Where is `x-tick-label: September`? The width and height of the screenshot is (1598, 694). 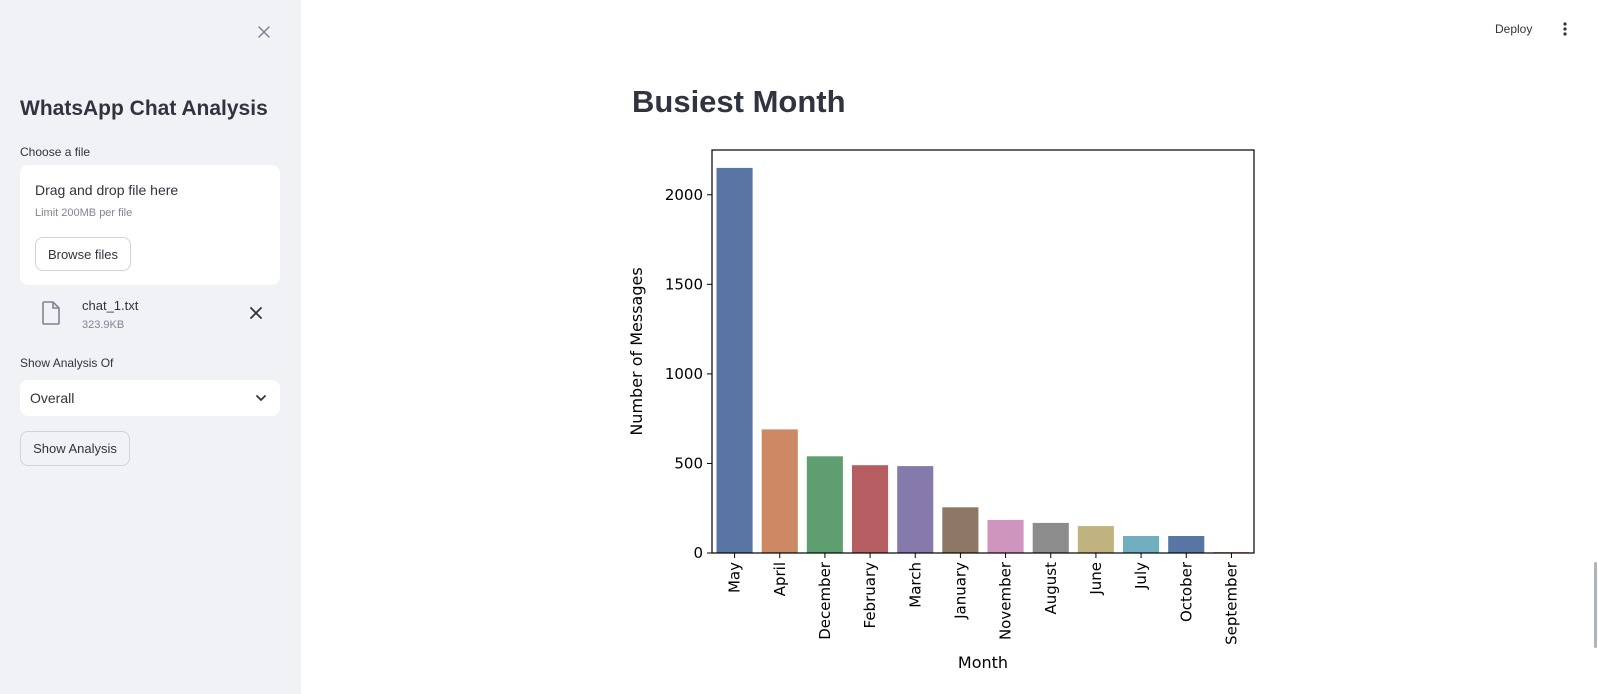 x-tick-label: September is located at coordinates (1231, 603).